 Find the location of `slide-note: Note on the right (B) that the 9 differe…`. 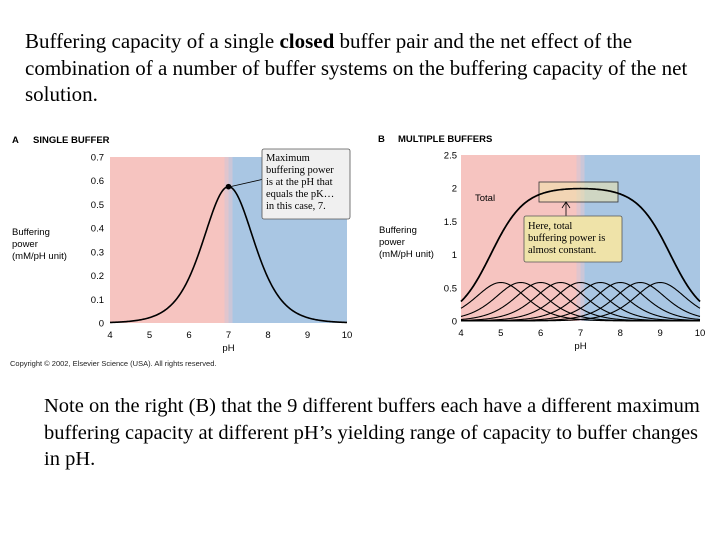

slide-note: Note on the right (B) that the 9 differe… is located at coordinates (372, 432).